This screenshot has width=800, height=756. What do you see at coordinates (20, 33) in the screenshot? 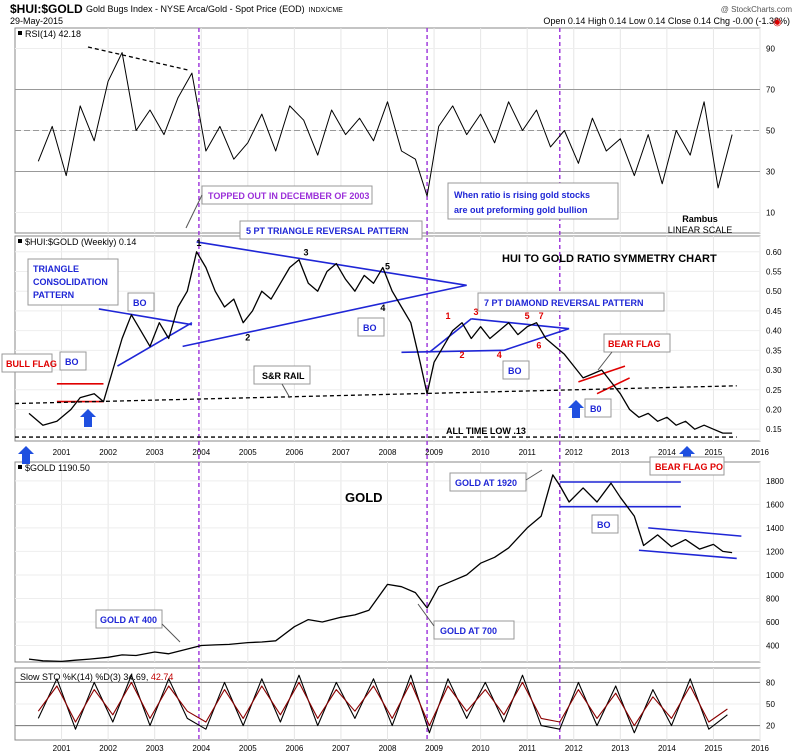
I see `rsi-legend-swatch` at bounding box center [20, 33].